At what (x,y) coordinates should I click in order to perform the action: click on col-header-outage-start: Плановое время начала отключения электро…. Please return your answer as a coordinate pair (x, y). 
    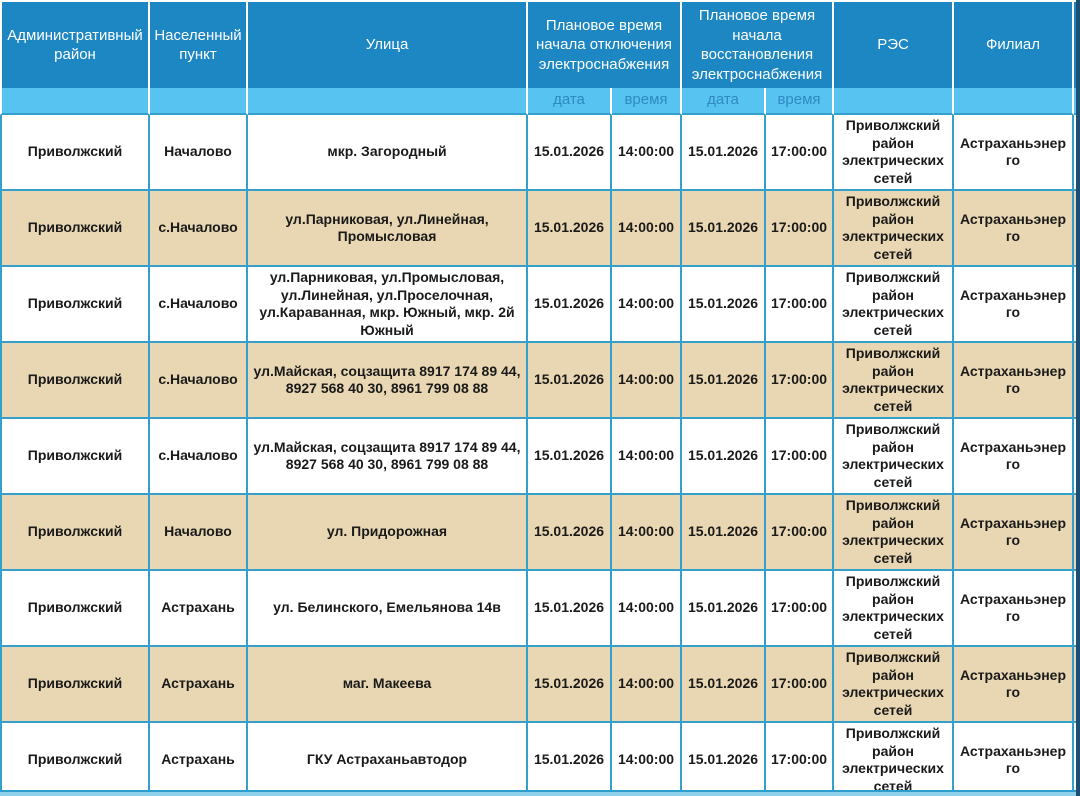
    Looking at the image, I should click on (605, 44).